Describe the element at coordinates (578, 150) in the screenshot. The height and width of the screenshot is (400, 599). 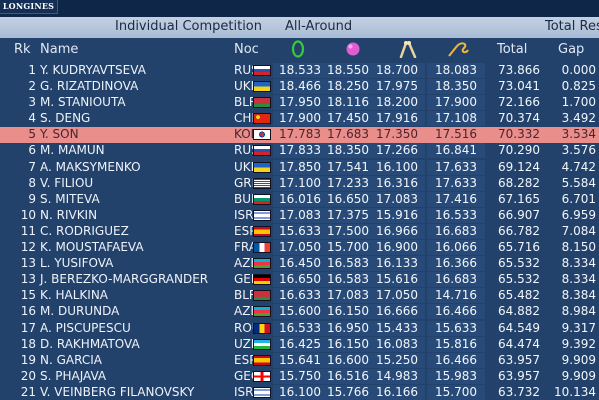
I see `gap-score: 3.576` at that location.